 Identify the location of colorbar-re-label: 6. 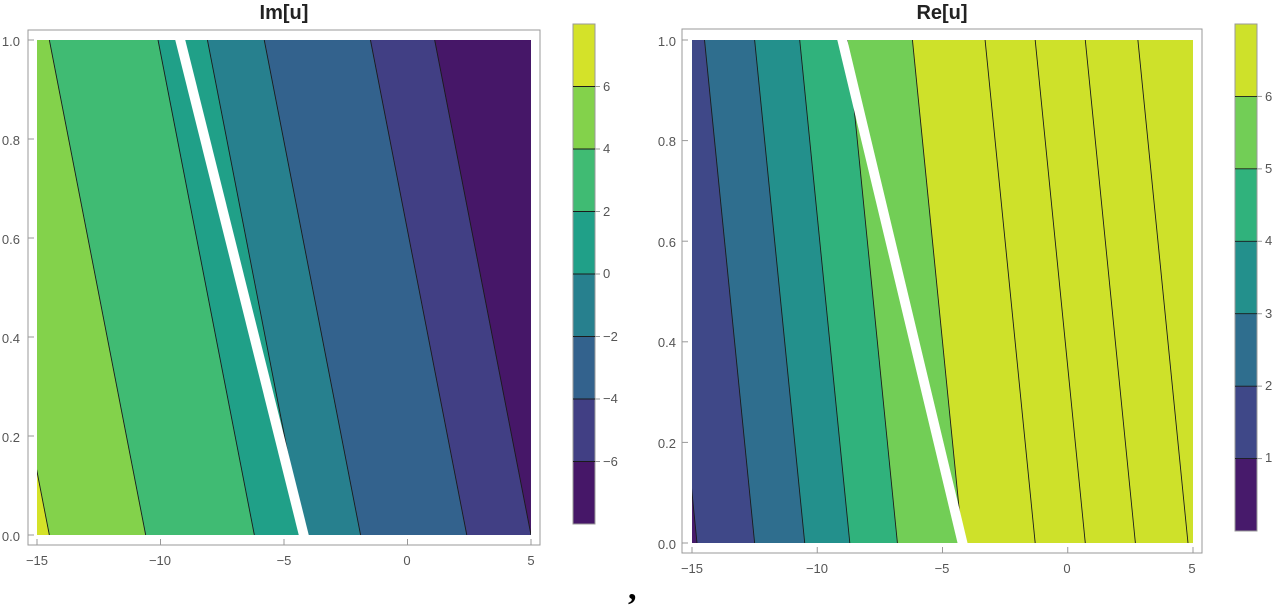
(1268, 96).